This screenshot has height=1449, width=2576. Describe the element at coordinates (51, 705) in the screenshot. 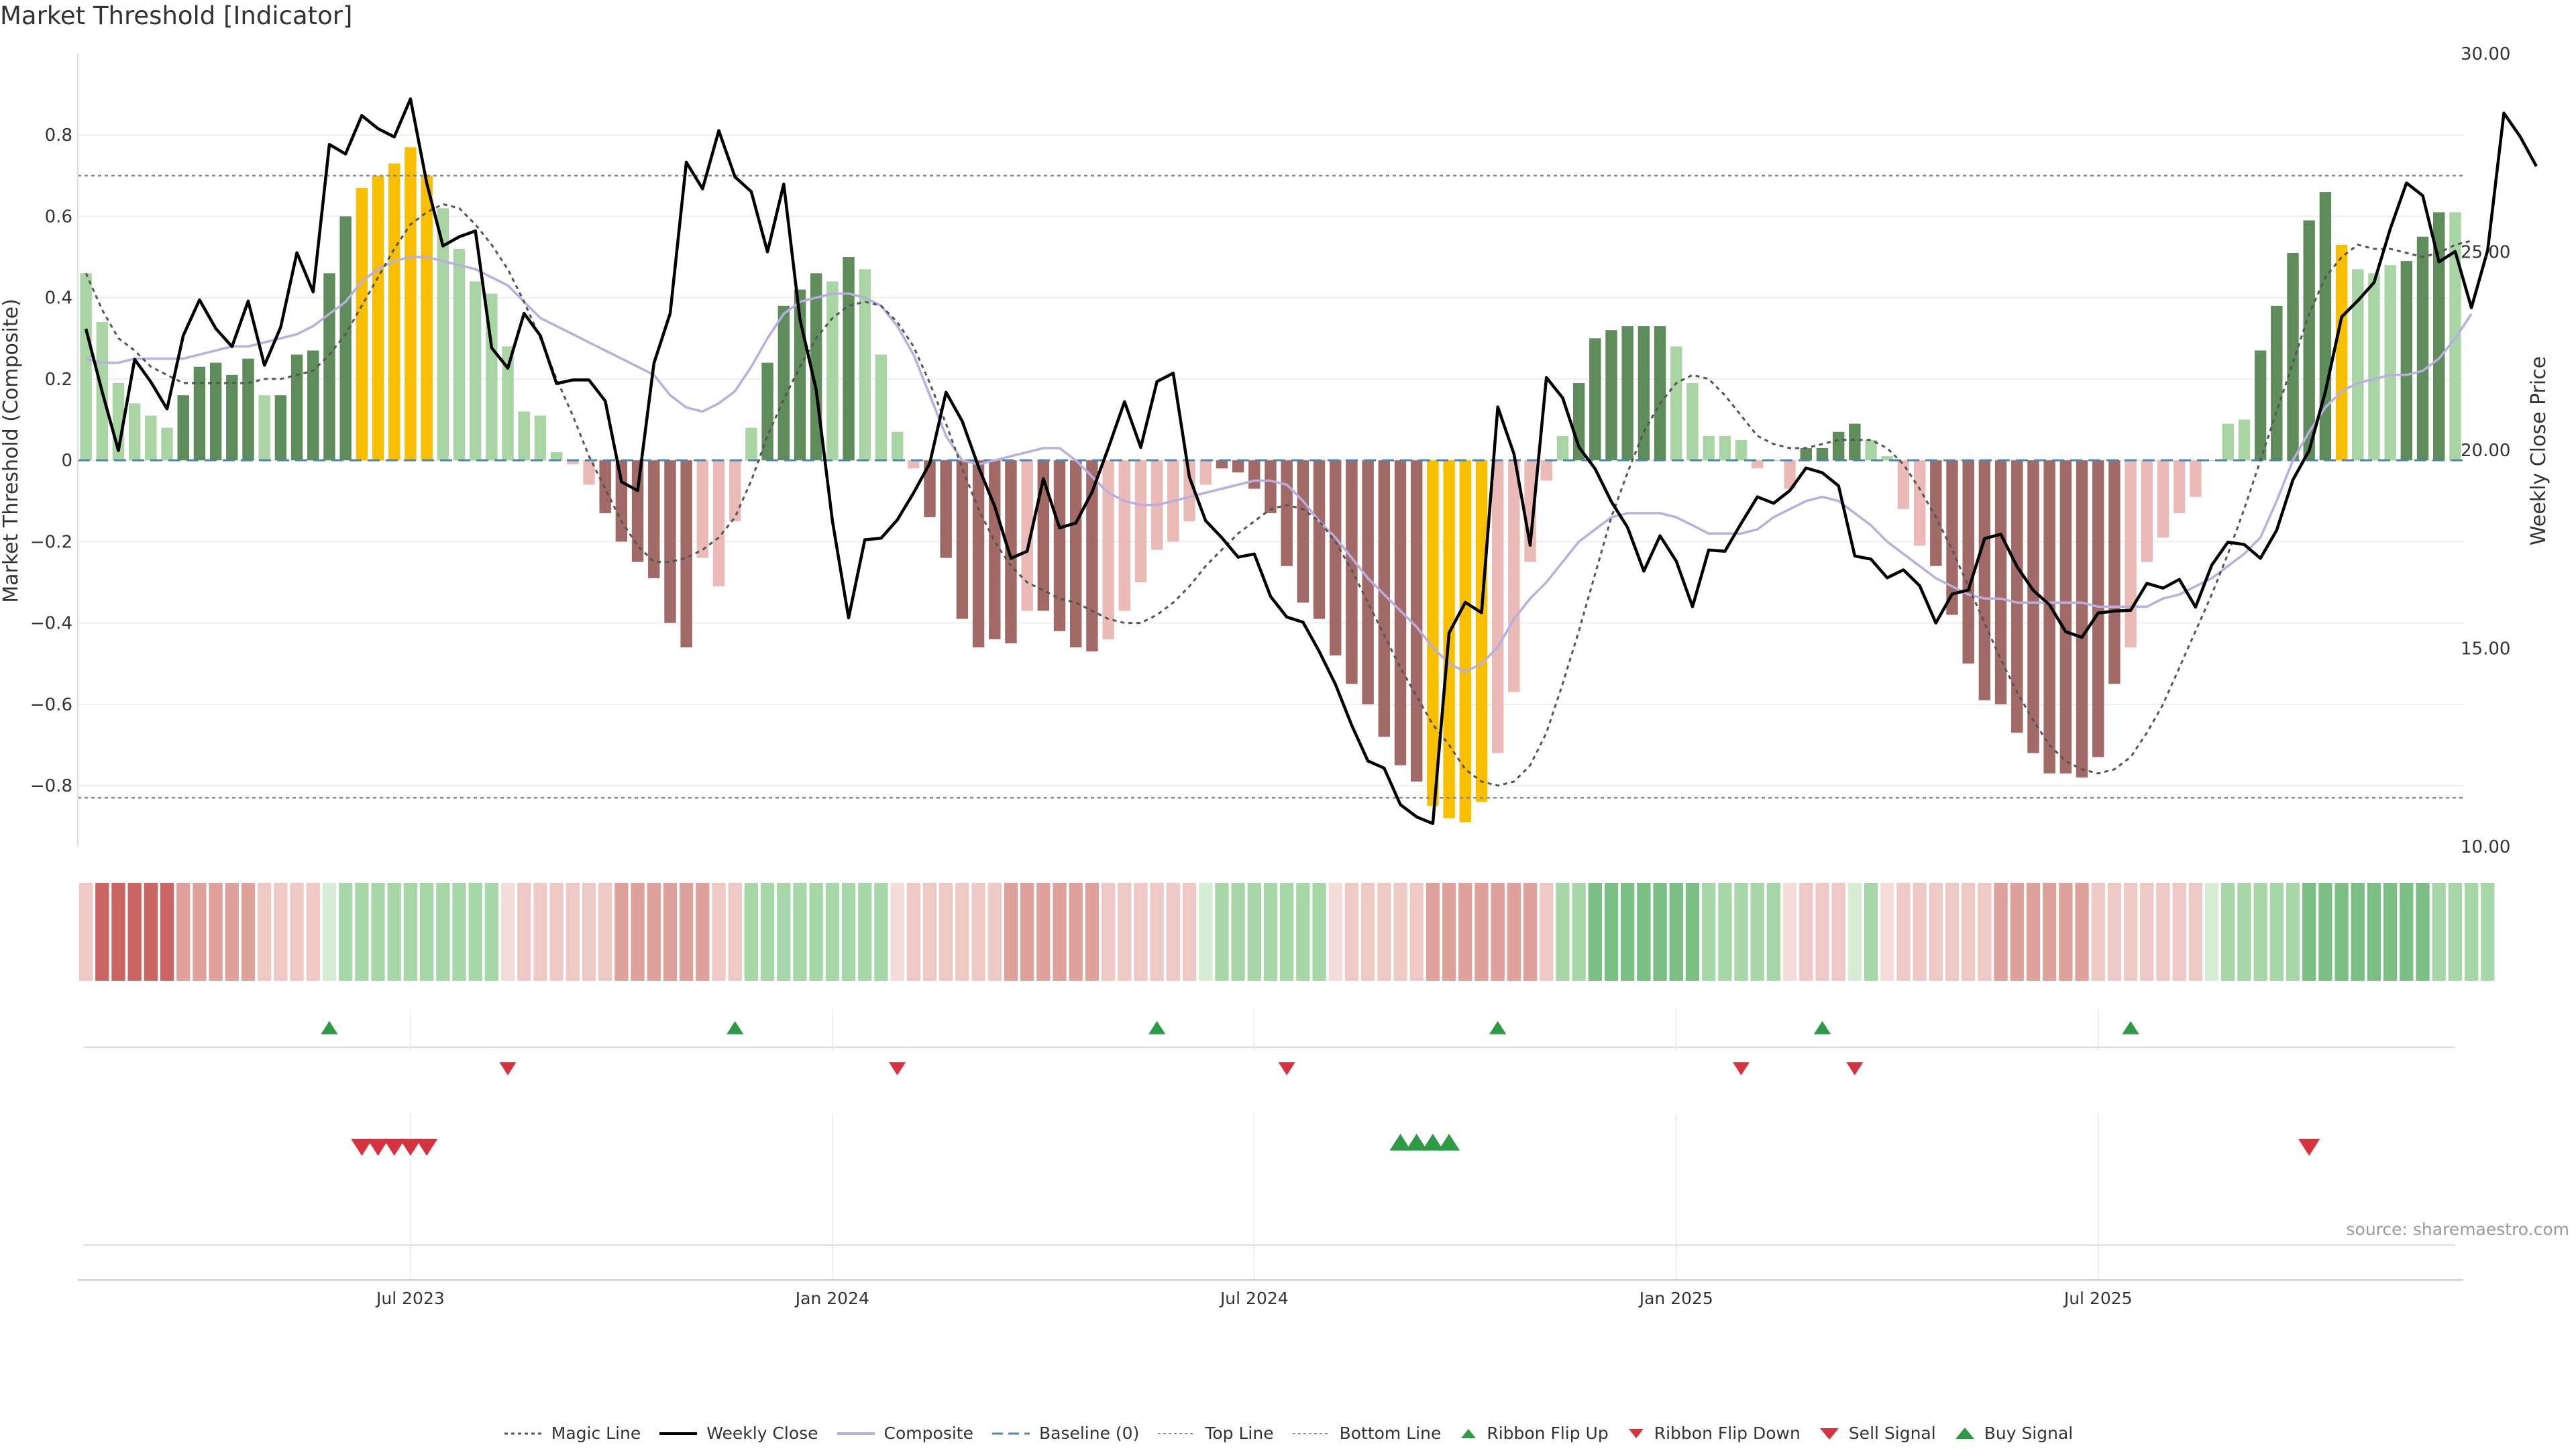

I see `y-tick-label: −0.6` at that location.